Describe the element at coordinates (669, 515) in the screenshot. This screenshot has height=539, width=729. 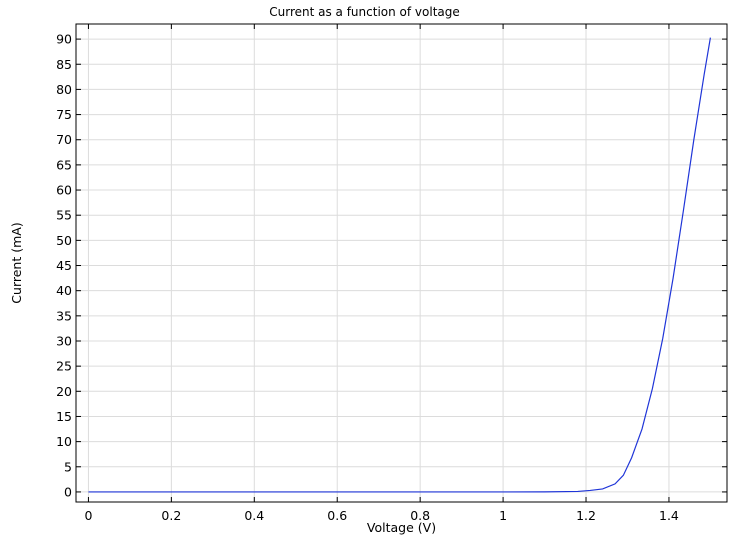
I see `x-tick-label: 1.4` at that location.